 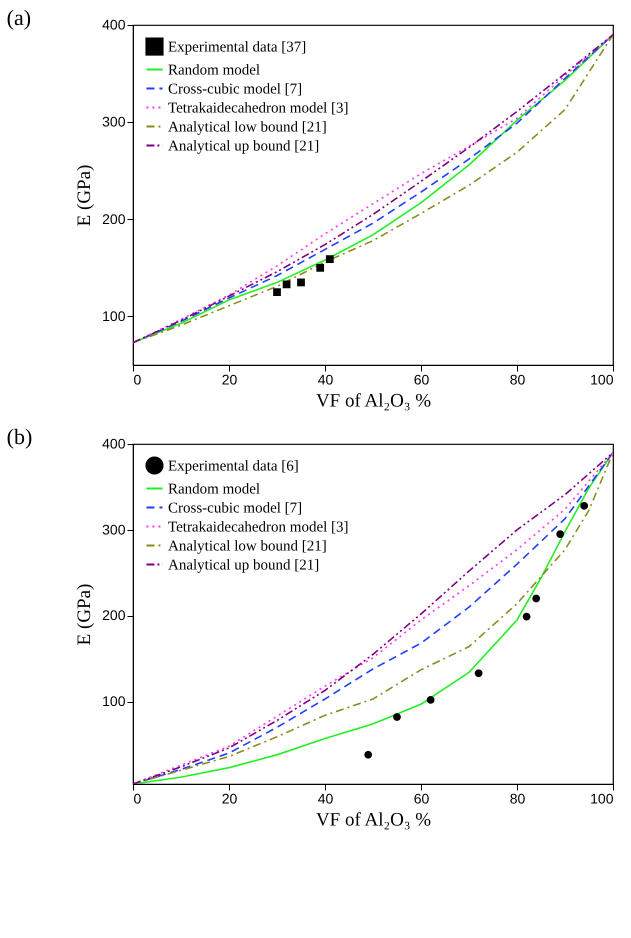 I want to click on legend-label: Experimental data [37], so click(x=237, y=48).